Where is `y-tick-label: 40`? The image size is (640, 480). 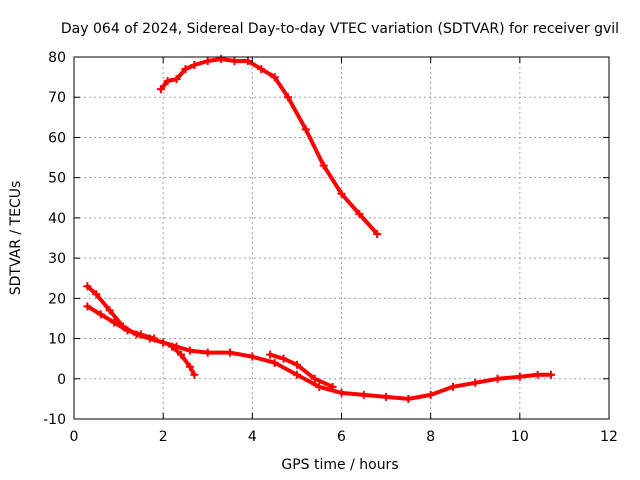 y-tick-label: 40 is located at coordinates (57, 219).